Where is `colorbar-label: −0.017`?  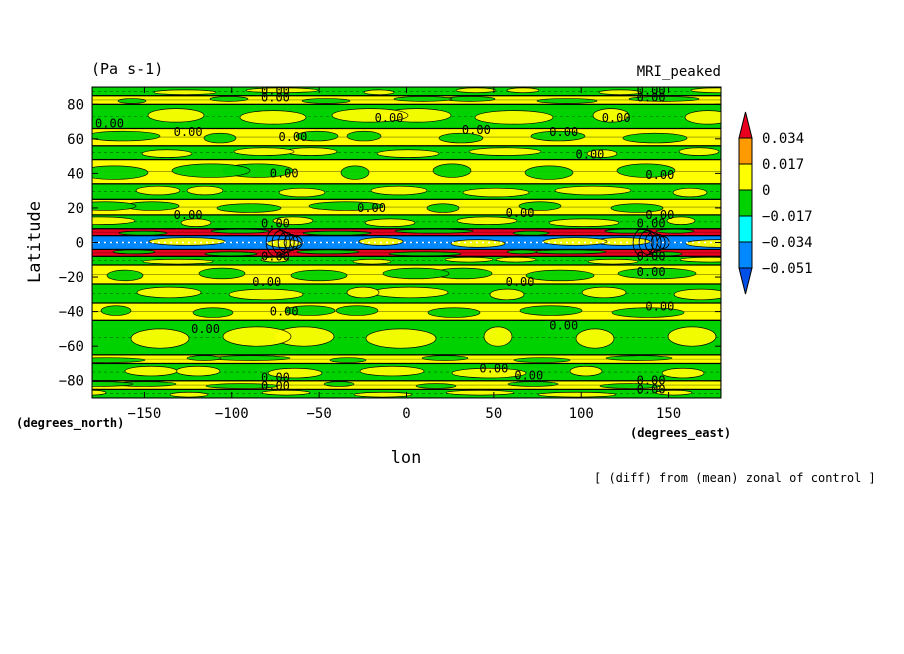
colorbar-label: −0.017 is located at coordinates (787, 217).